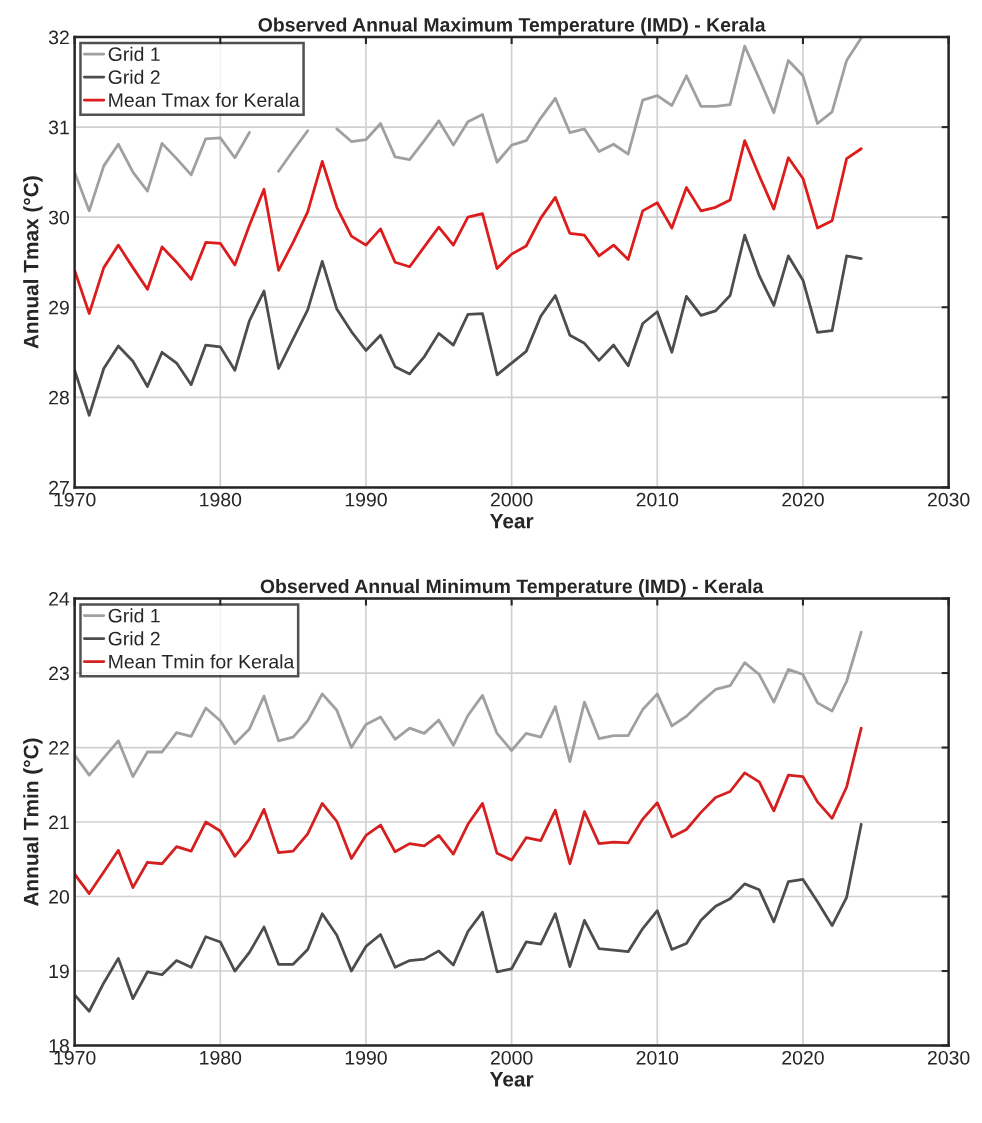 Image resolution: width=982 pixels, height=1123 pixels. Describe the element at coordinates (512, 588) in the screenshot. I see `chart-title: Observed Annual Minimum Temperature (IMD) - Kerala` at that location.